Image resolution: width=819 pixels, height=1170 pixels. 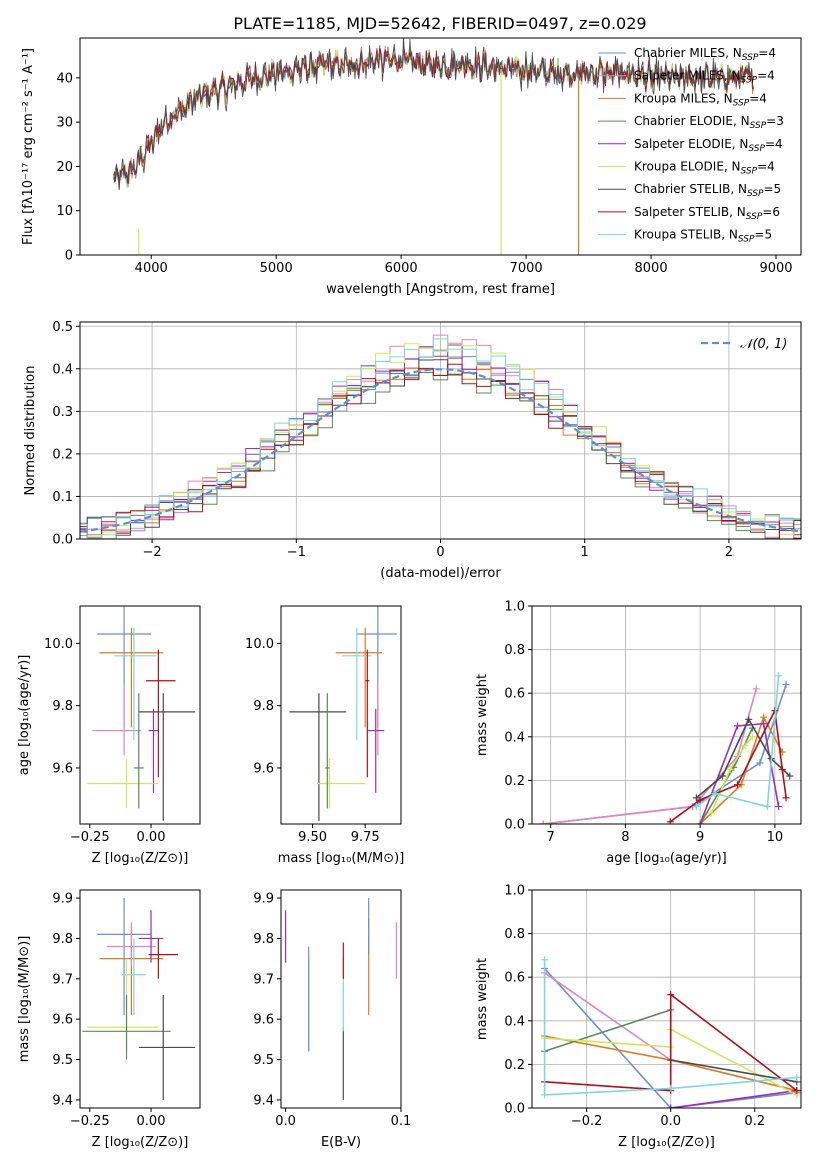 What do you see at coordinates (62, 412) in the screenshot?
I see `y-tick-label: 0.3` at bounding box center [62, 412].